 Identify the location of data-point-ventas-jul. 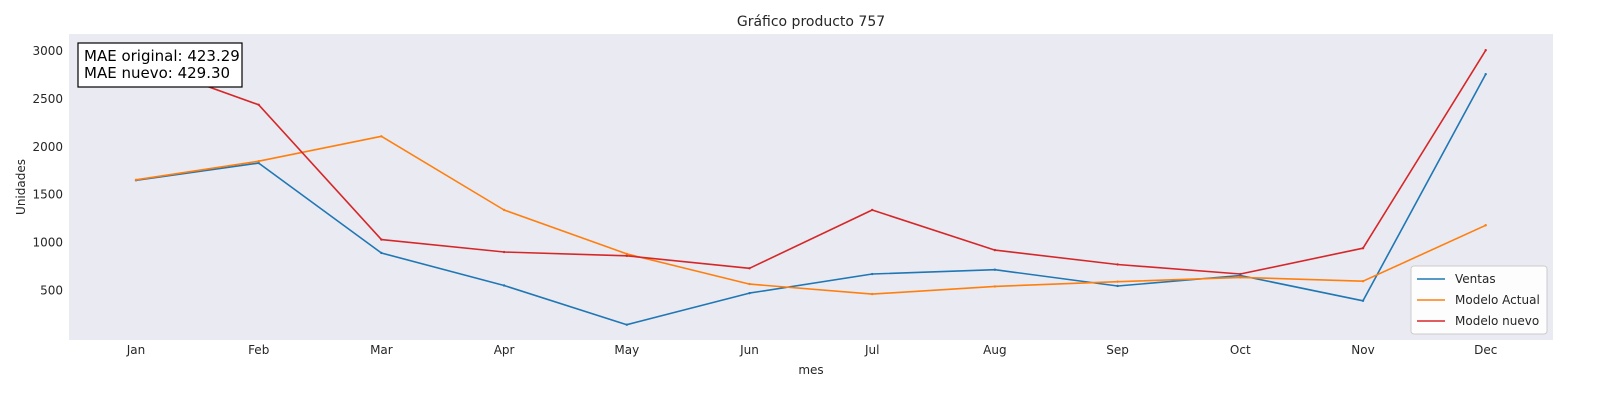
(872, 274).